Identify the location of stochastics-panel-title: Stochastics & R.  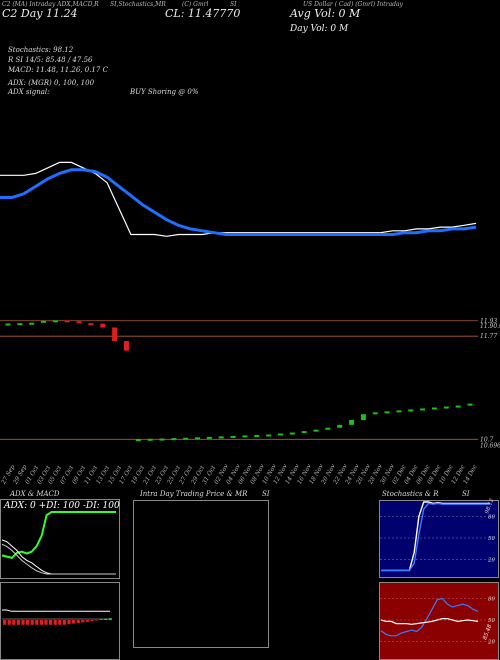
(410, 494).